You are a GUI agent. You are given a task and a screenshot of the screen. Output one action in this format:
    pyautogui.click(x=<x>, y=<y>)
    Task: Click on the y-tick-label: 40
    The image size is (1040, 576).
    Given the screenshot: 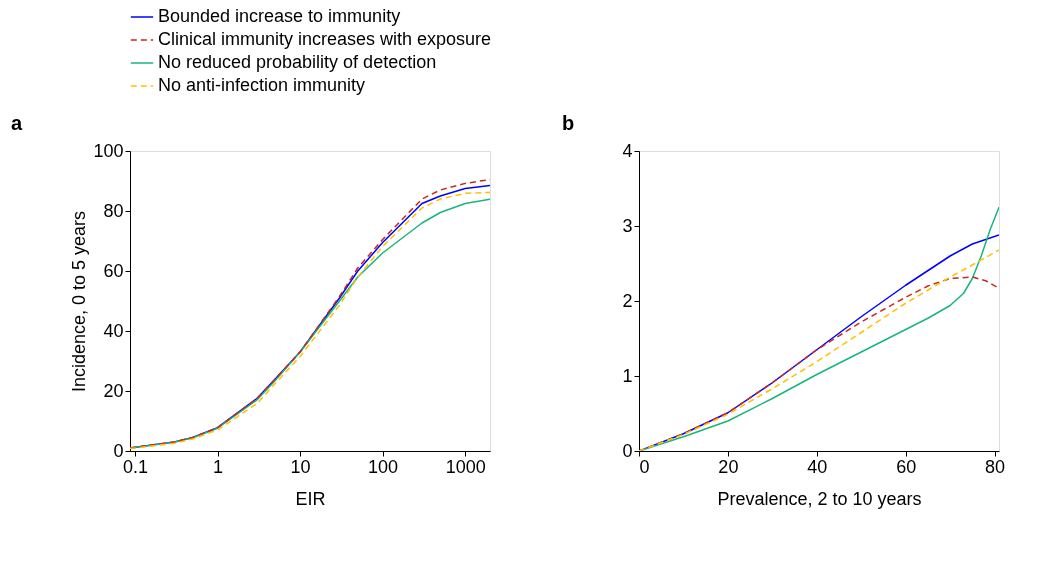 What is the action you would take?
    pyautogui.click(x=113, y=330)
    